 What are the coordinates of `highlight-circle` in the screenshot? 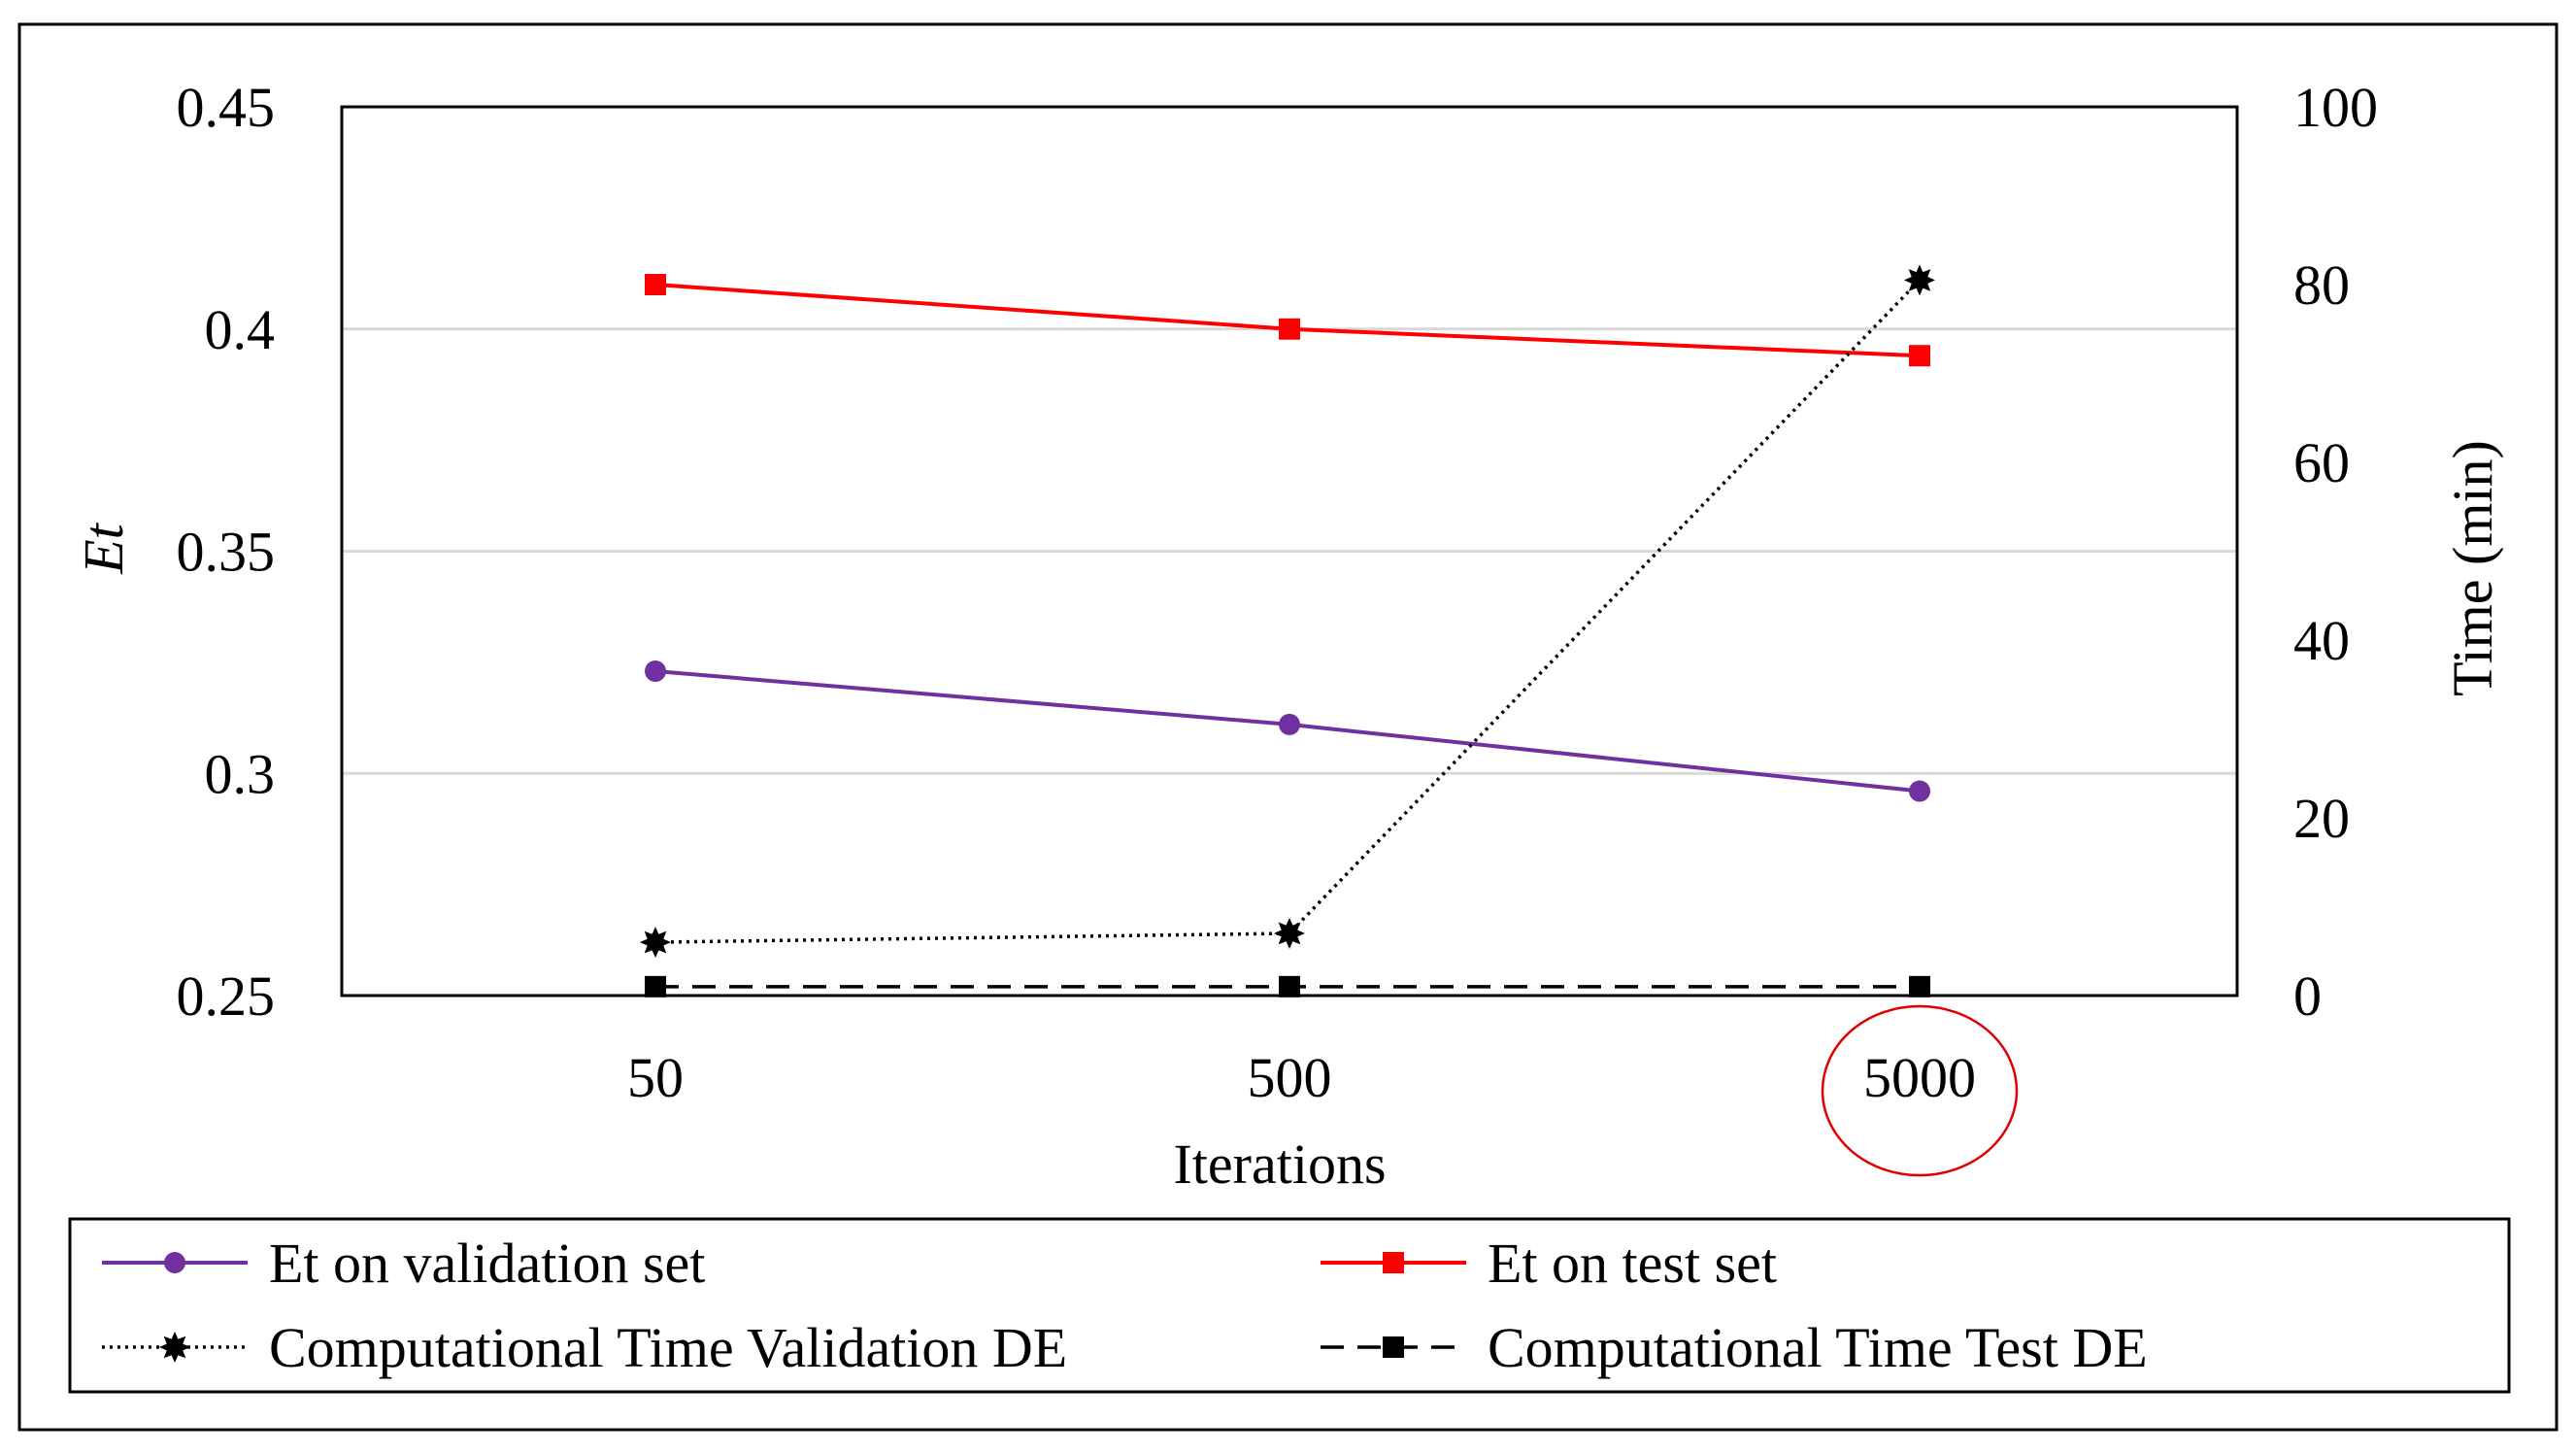 It's located at (1920, 1090).